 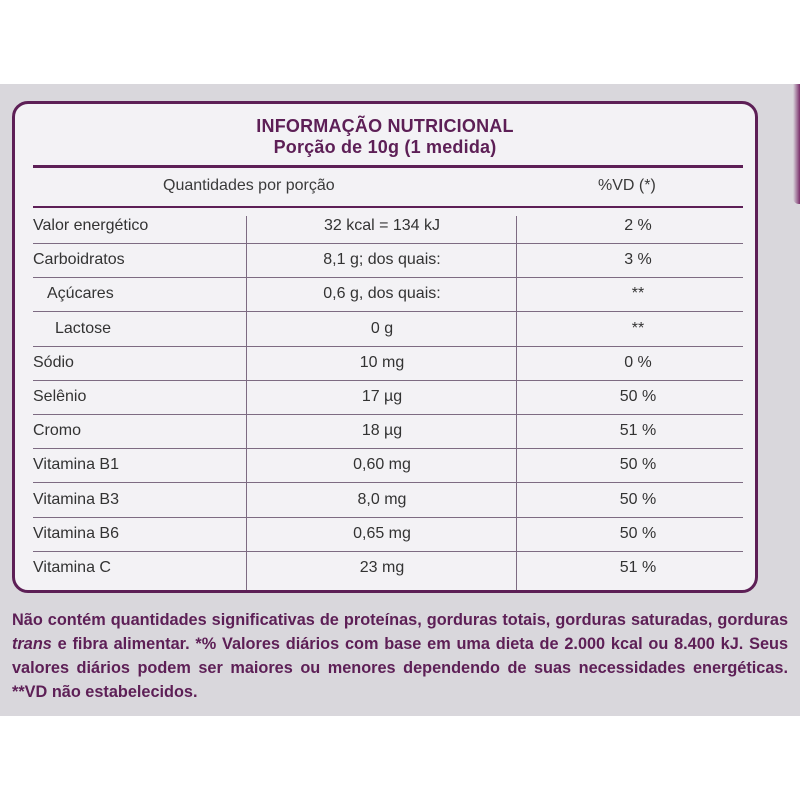 I want to click on table-row: Vitamina B3 8,0 mg 50 %, so click(x=385, y=501).